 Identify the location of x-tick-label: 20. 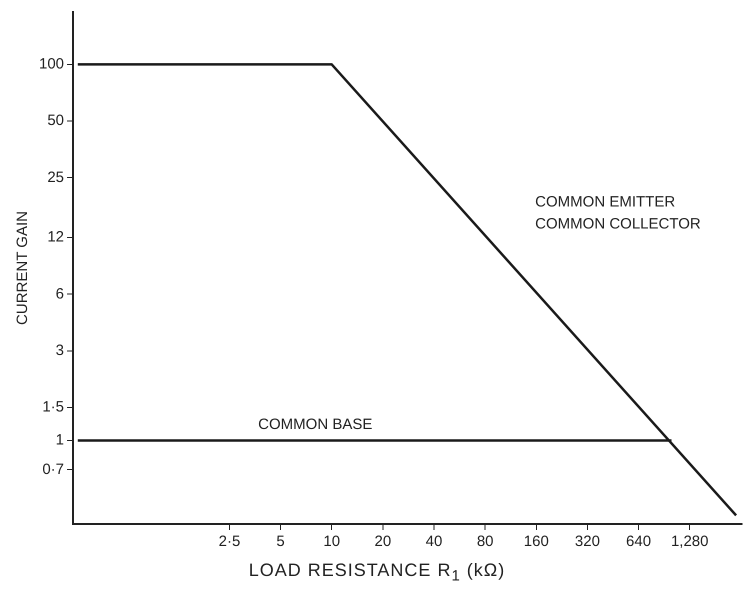
(383, 541).